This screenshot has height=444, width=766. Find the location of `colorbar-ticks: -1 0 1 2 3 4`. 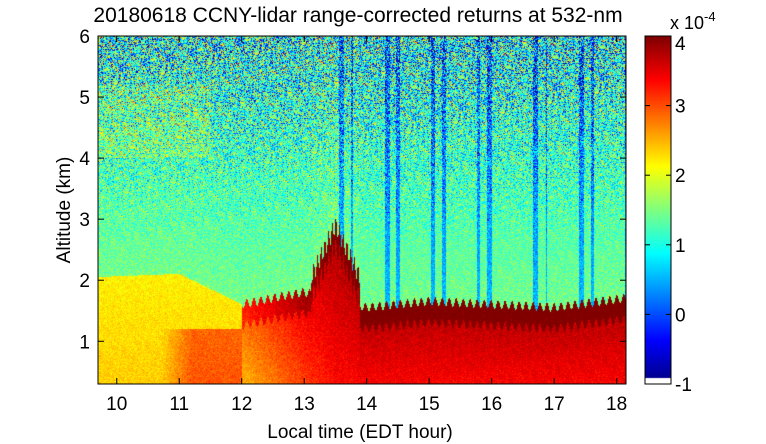

colorbar-ticks: -1 0 1 2 3 4 is located at coordinates (668, 215).